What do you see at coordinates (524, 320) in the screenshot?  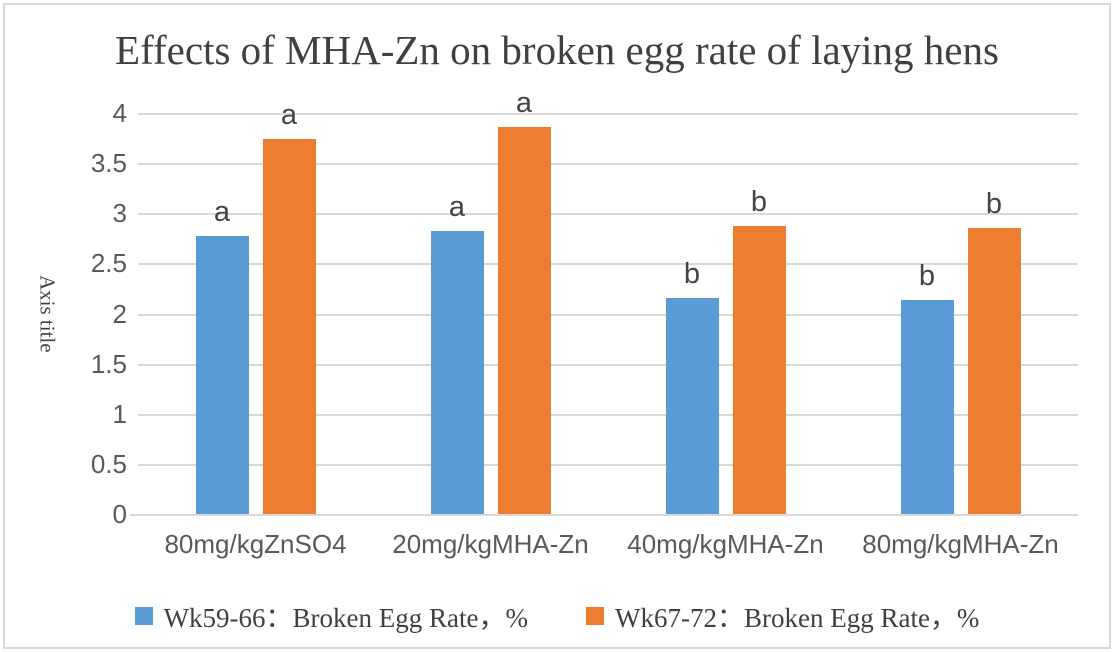 I see `bar-series1-cat1` at bounding box center [524, 320].